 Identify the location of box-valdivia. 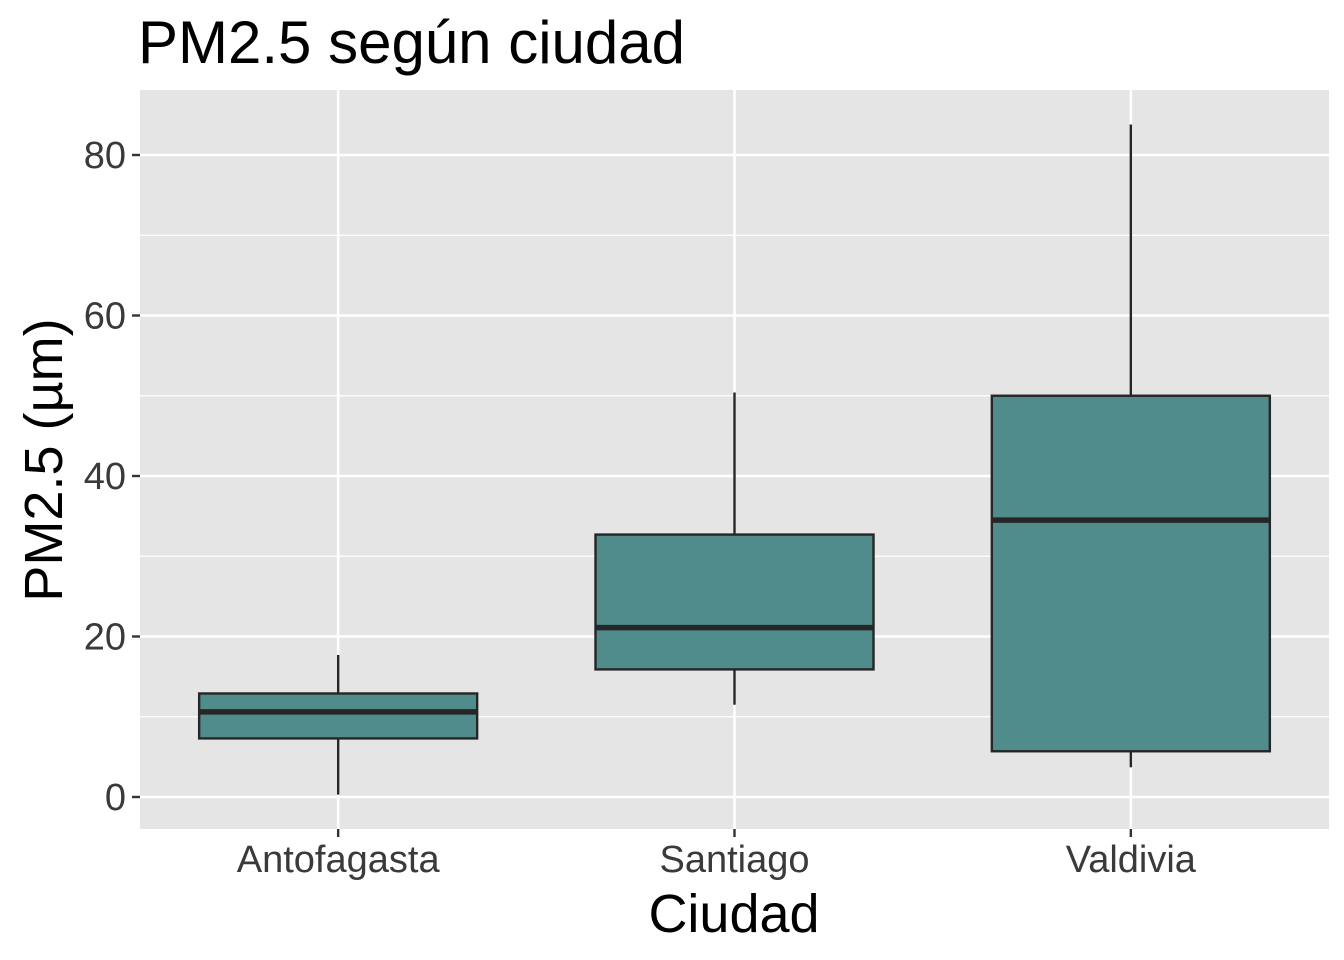
(1131, 446).